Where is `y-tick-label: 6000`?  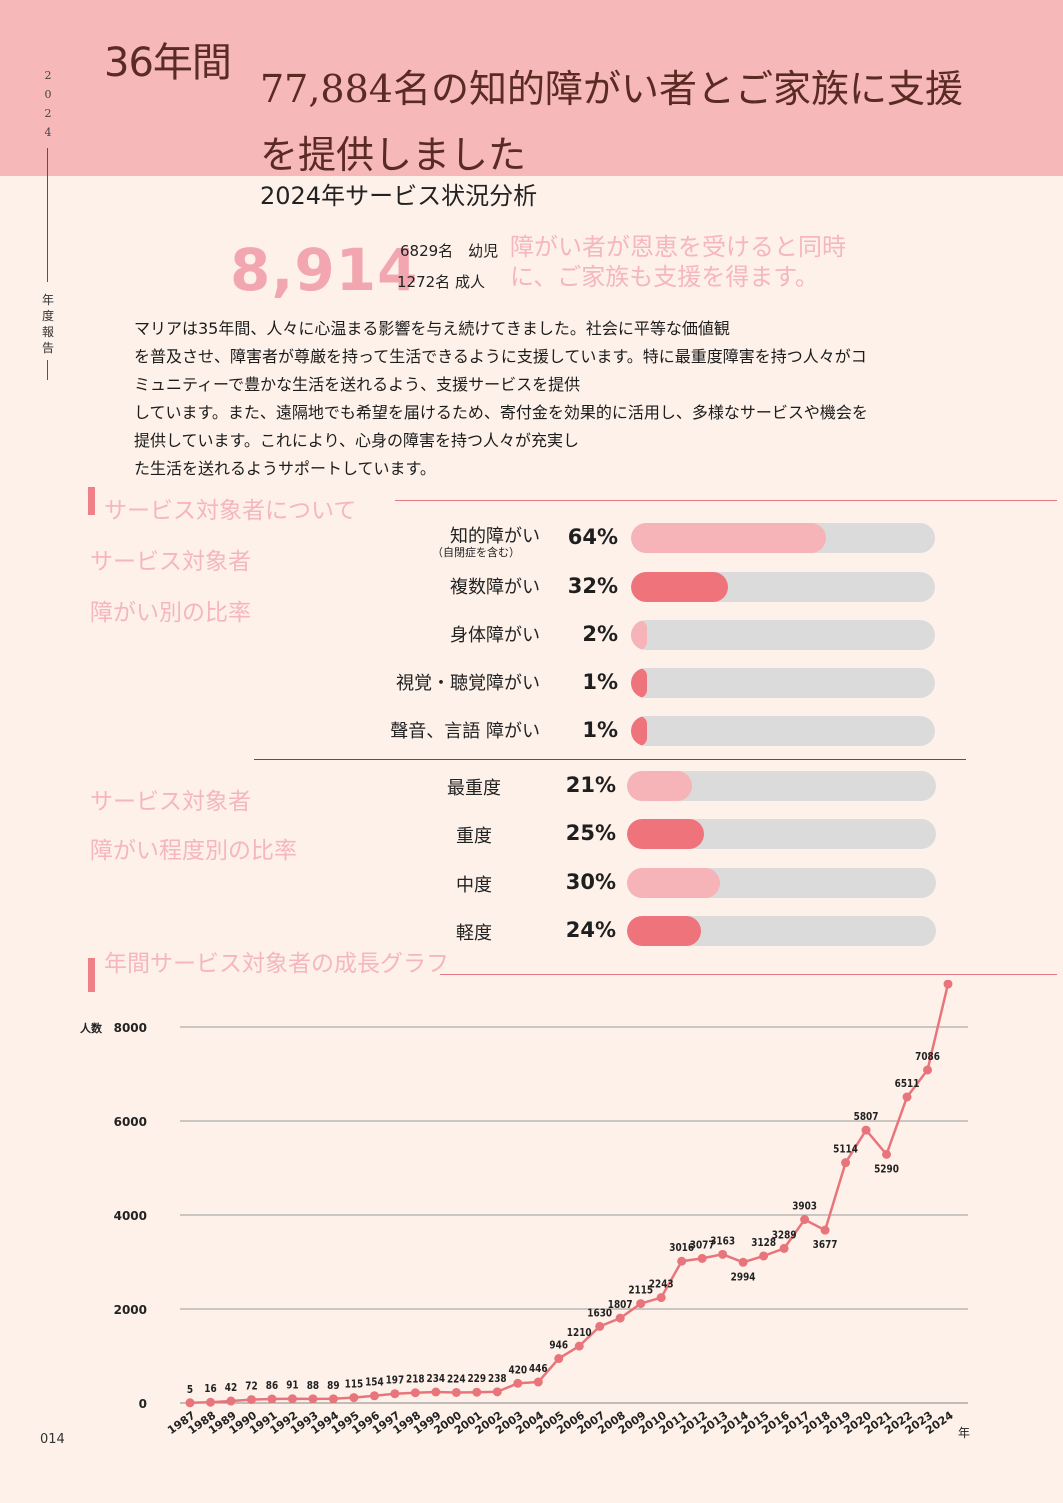 y-tick-label: 6000 is located at coordinates (130, 1122).